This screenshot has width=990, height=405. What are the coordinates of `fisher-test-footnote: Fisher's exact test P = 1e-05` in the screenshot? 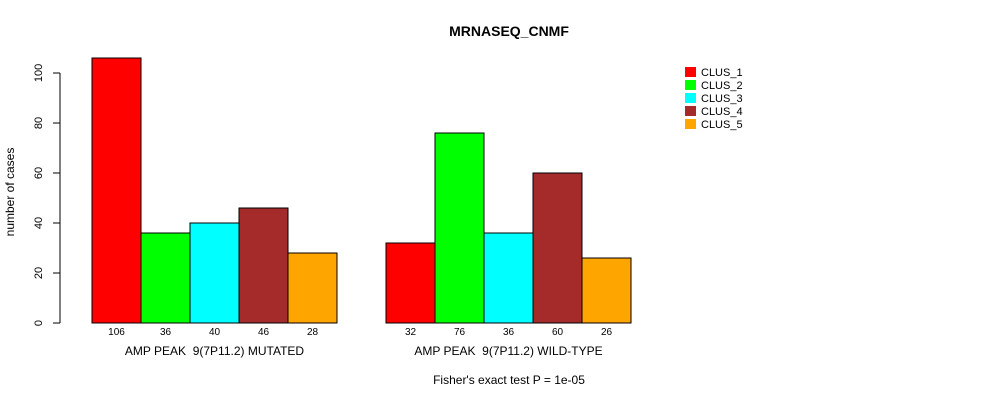 It's located at (509, 380).